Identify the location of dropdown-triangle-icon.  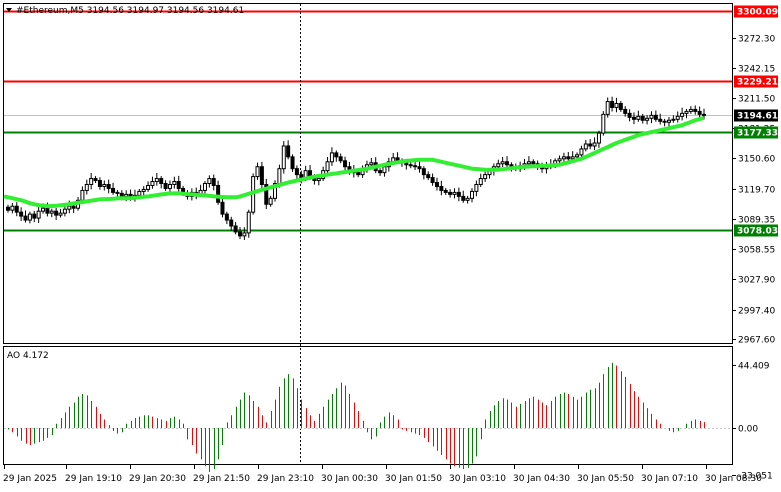
(9, 10).